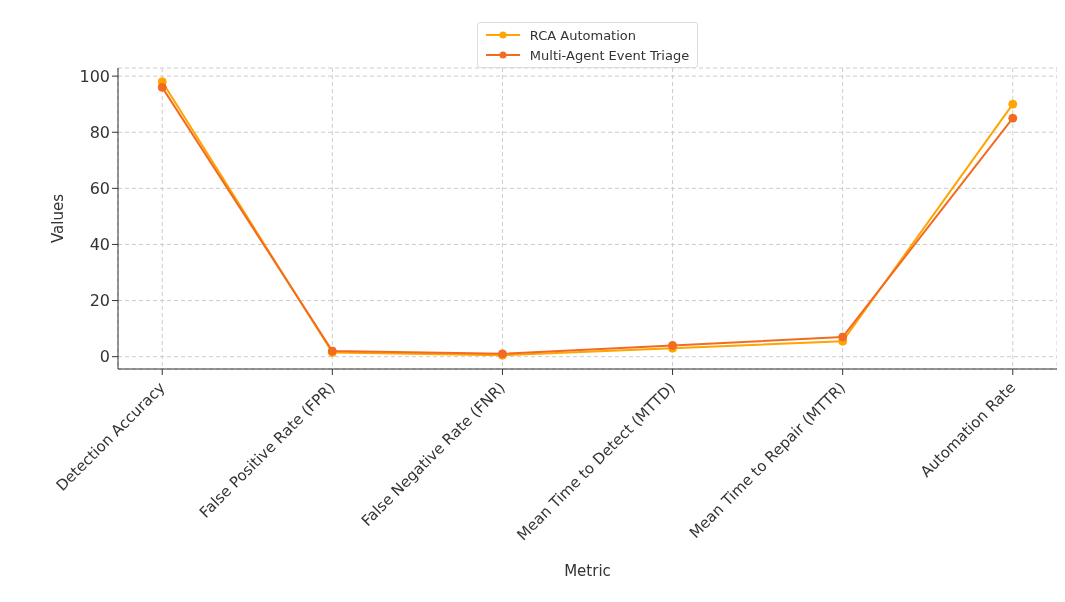  Describe the element at coordinates (99, 132) in the screenshot. I see `y-tick-label: 80` at that location.